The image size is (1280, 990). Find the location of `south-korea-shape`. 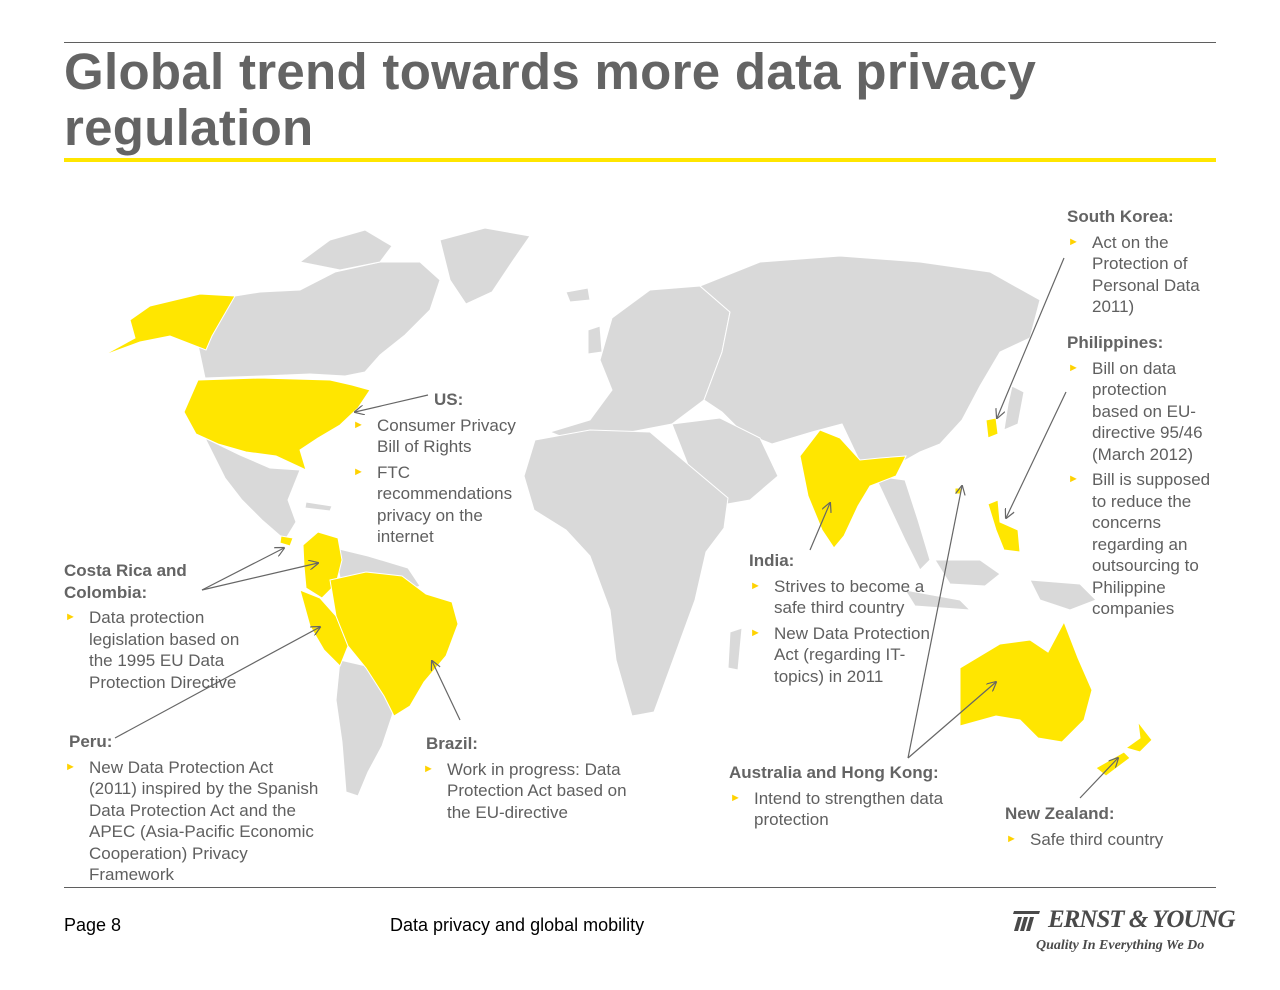

south-korea-shape is located at coordinates (992, 428).